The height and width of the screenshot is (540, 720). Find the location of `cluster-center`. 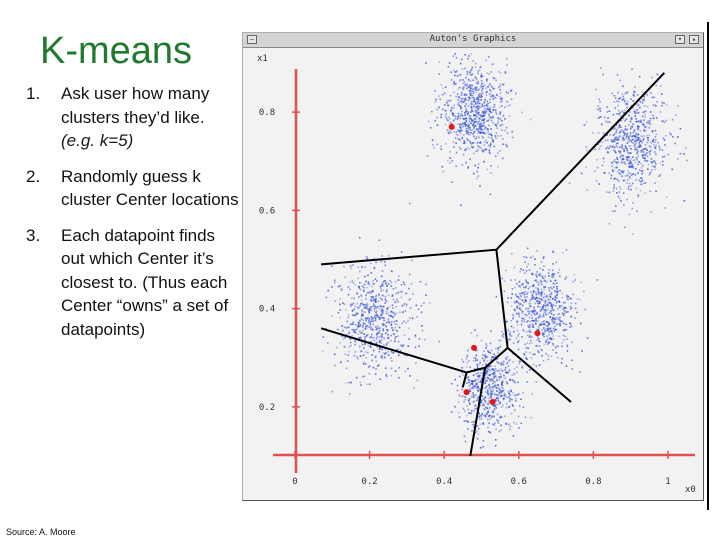

cluster-center is located at coordinates (466, 392).